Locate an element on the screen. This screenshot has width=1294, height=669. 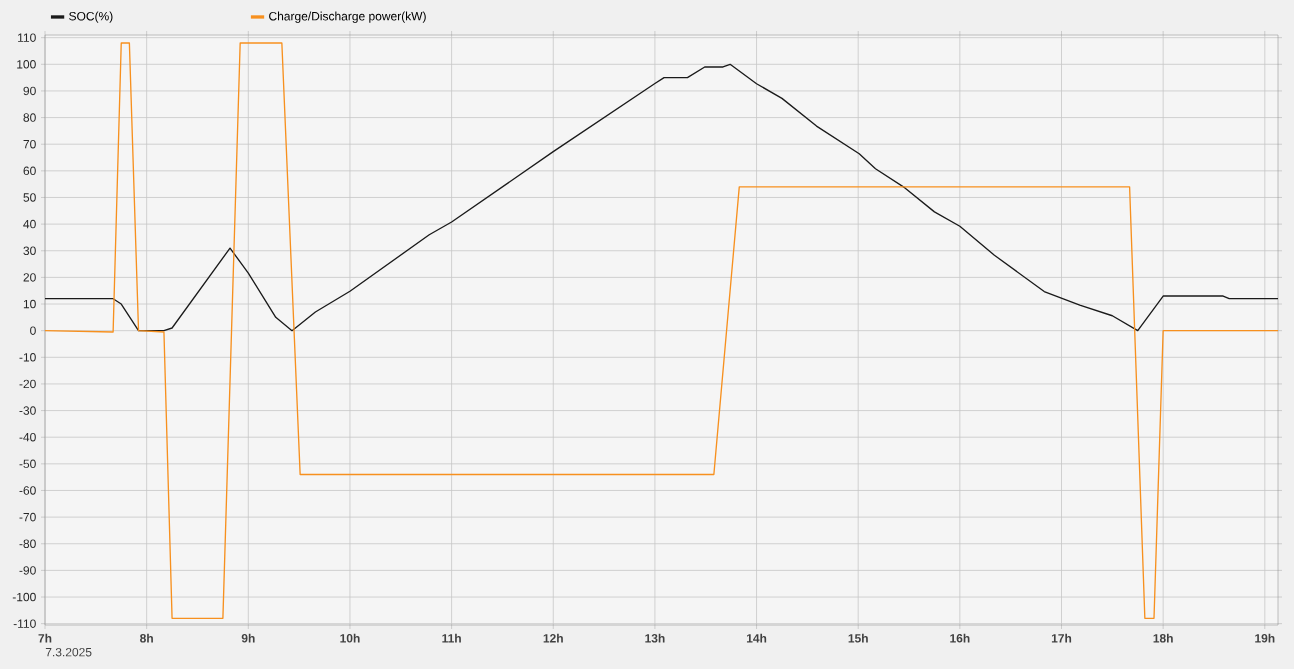
x-tick-label: 11h is located at coordinates (451, 638).